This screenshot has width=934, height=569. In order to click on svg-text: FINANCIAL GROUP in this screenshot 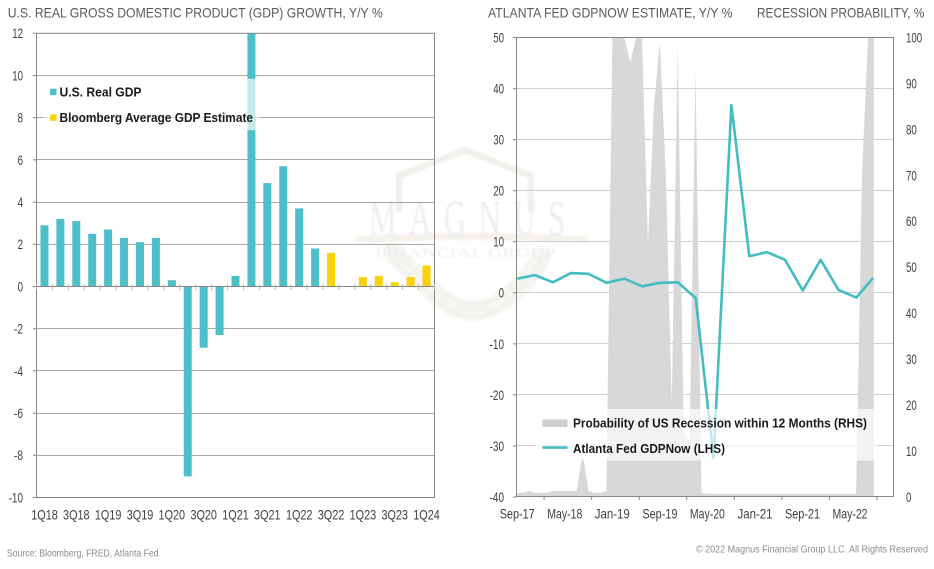, I will do `click(465, 253)`.